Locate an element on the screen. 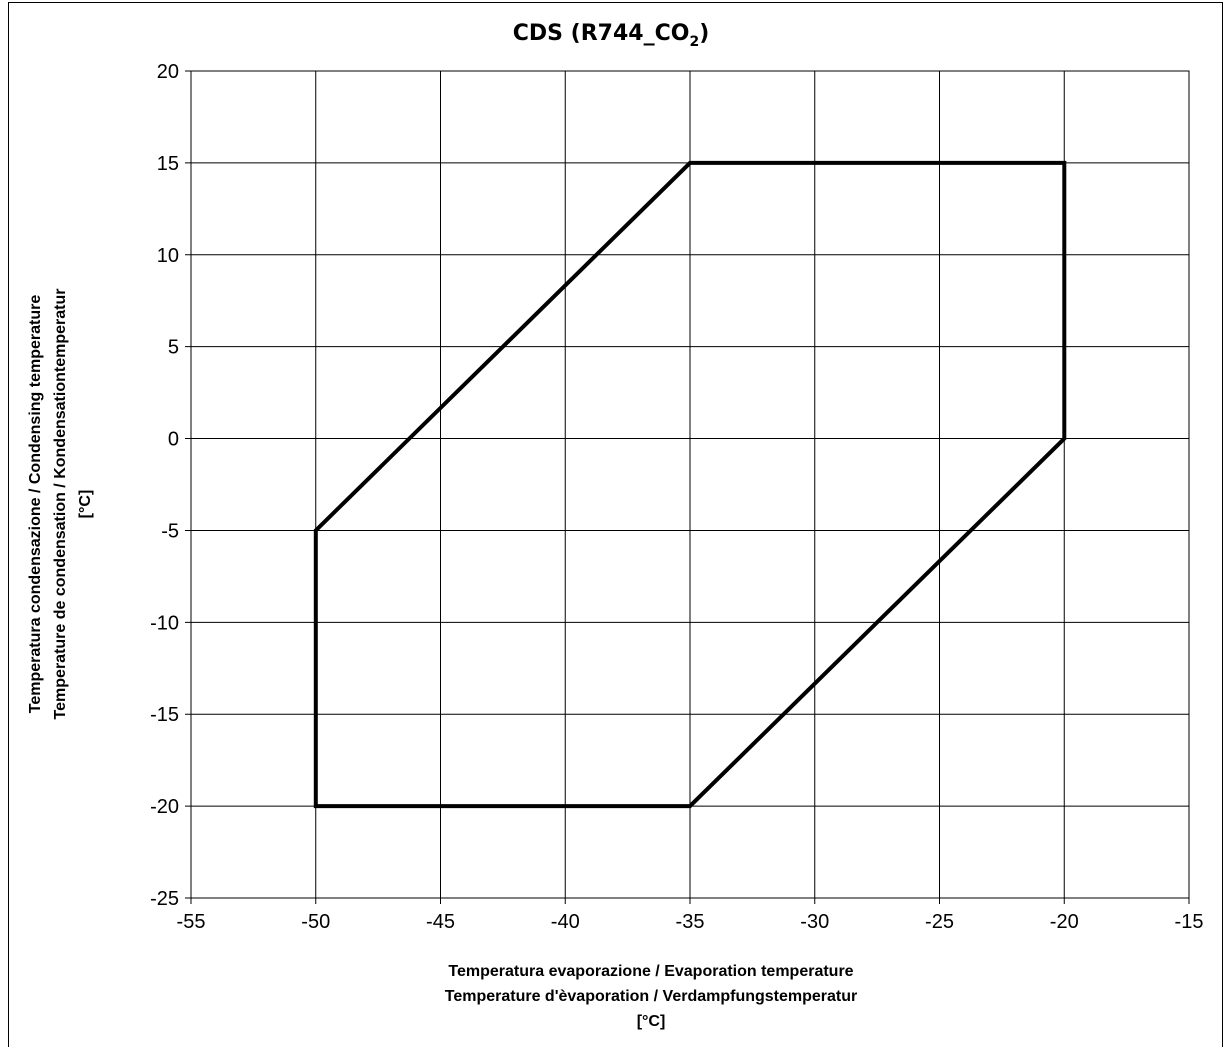 This screenshot has height=1047, width=1224. chart-title-subscript: 2 is located at coordinates (694, 42).